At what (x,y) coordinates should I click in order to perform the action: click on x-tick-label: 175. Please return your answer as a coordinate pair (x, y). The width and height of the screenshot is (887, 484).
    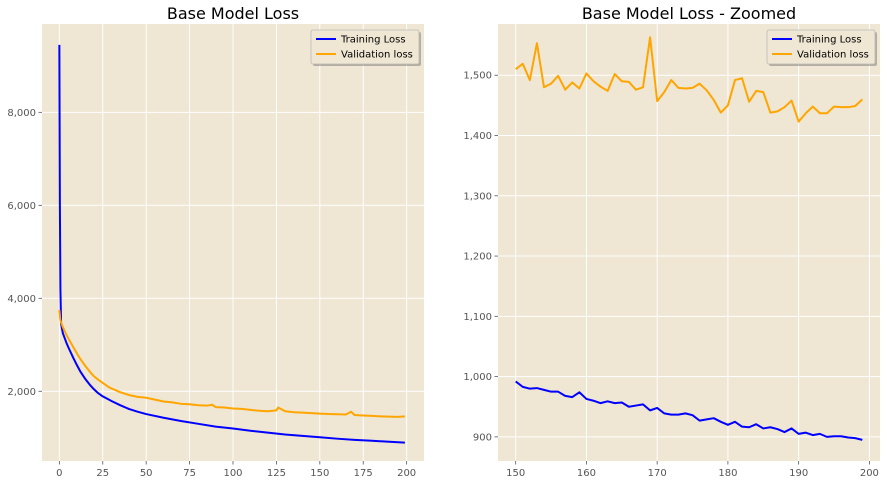
    Looking at the image, I should click on (363, 473).